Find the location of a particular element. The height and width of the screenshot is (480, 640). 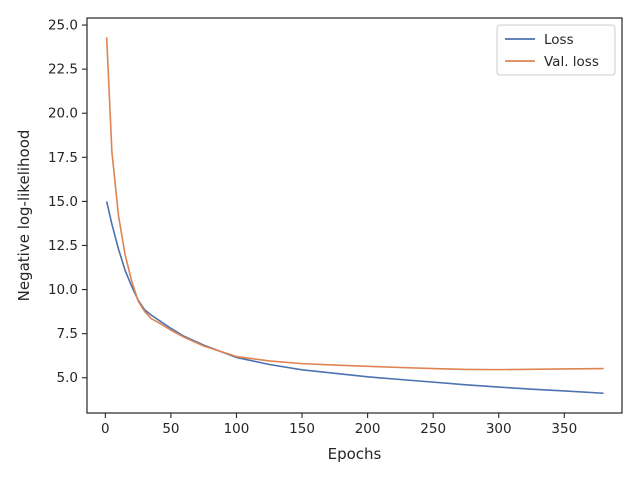

x-tick-label: 150 is located at coordinates (302, 429).